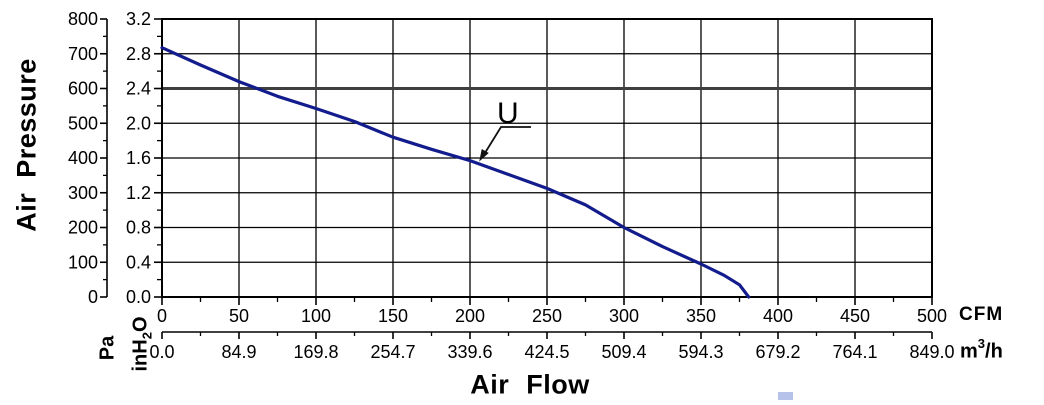  Describe the element at coordinates (530, 384) in the screenshot. I see `x-axis-title: Air Flow` at that location.